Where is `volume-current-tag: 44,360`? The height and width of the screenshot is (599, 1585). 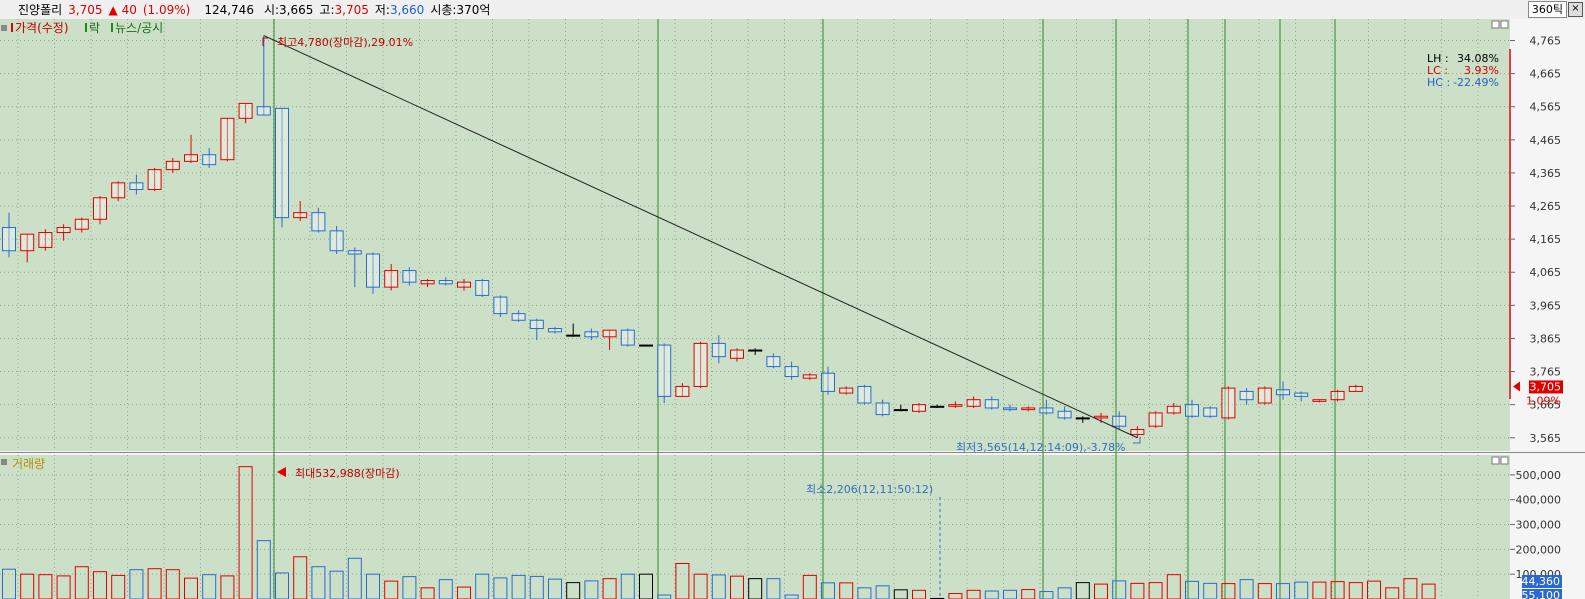 volume-current-tag: 44,360 is located at coordinates (1541, 581).